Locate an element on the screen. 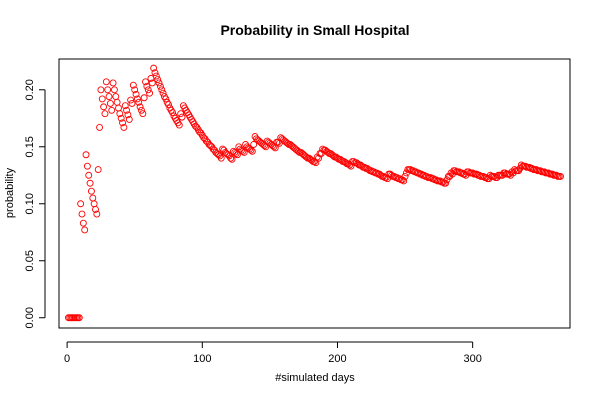 The width and height of the screenshot is (599, 400). x-tick-label: 0 is located at coordinates (67, 359).